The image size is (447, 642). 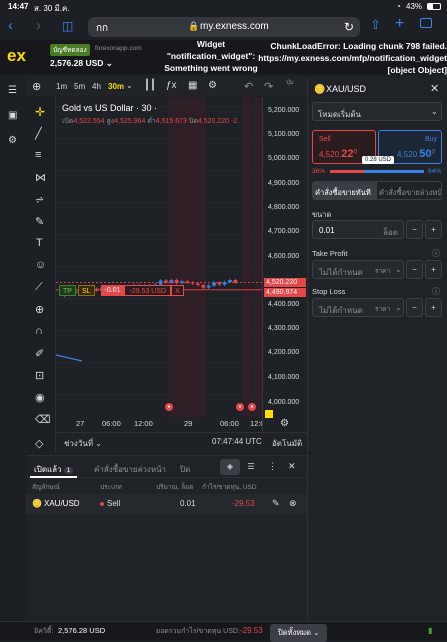 What do you see at coordinates (40, 112) in the screenshot?
I see `crosshair-icon: ✛` at bounding box center [40, 112].